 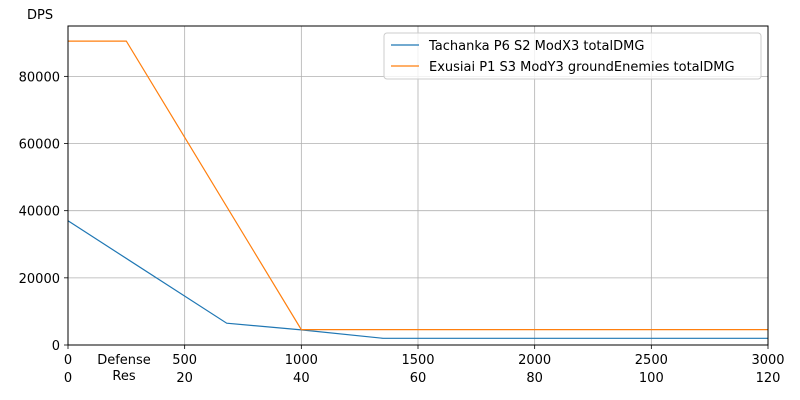 What do you see at coordinates (768, 378) in the screenshot?
I see `x2-tick-label: 120` at bounding box center [768, 378].